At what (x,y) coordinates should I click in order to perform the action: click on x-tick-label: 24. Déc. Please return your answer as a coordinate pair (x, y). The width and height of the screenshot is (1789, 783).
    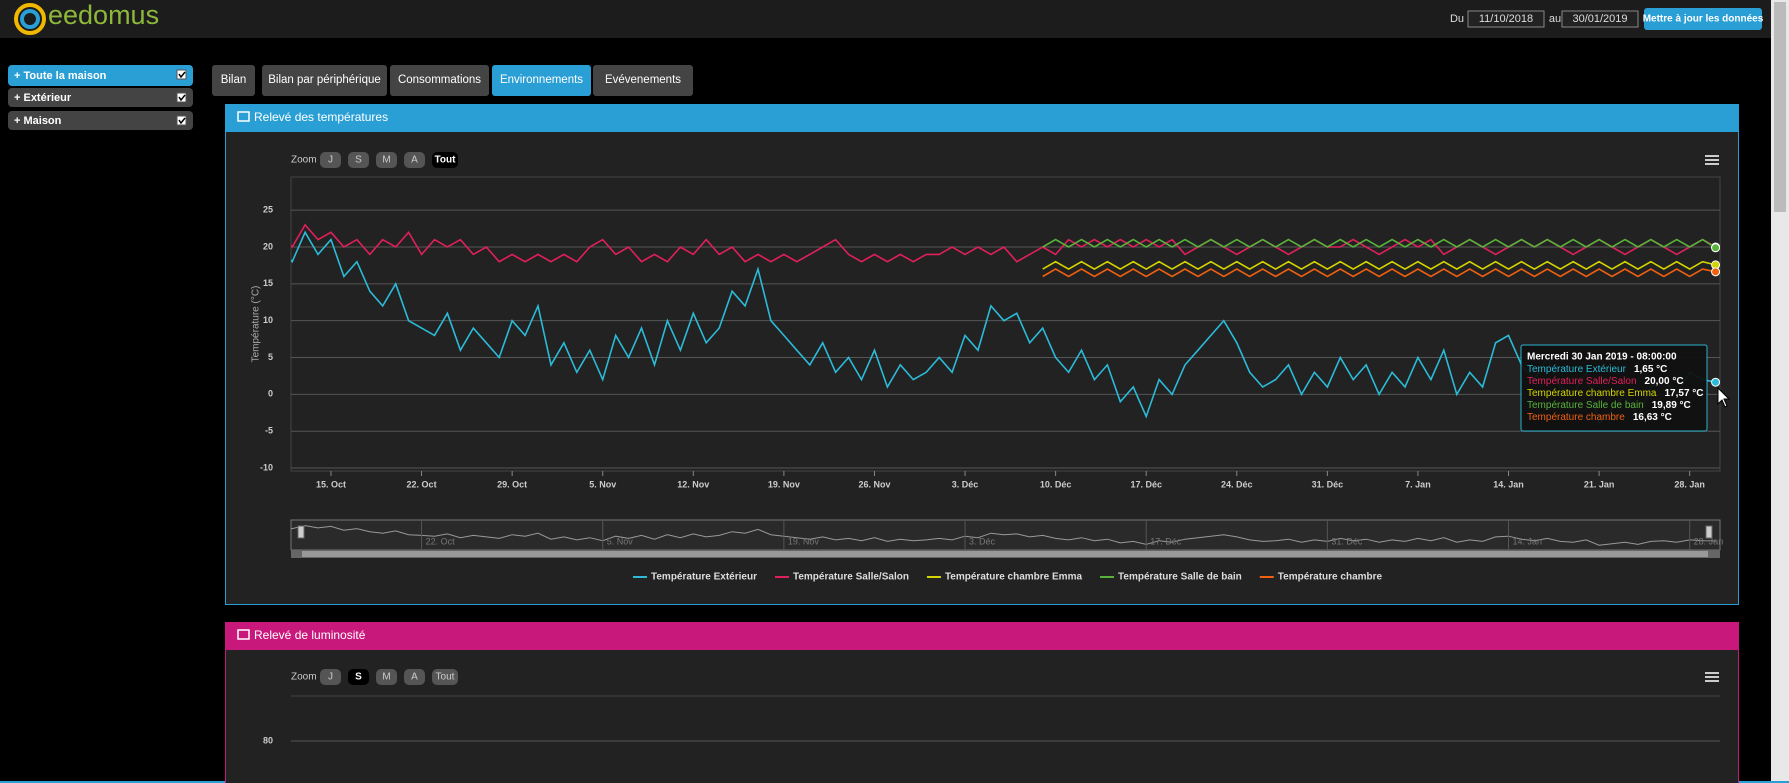
    Looking at the image, I should click on (1237, 484).